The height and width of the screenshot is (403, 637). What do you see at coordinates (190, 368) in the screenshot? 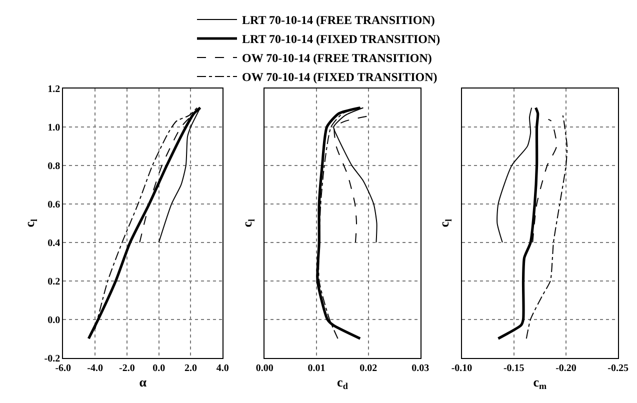
I see `x-tick-label: 2.0` at bounding box center [190, 368].